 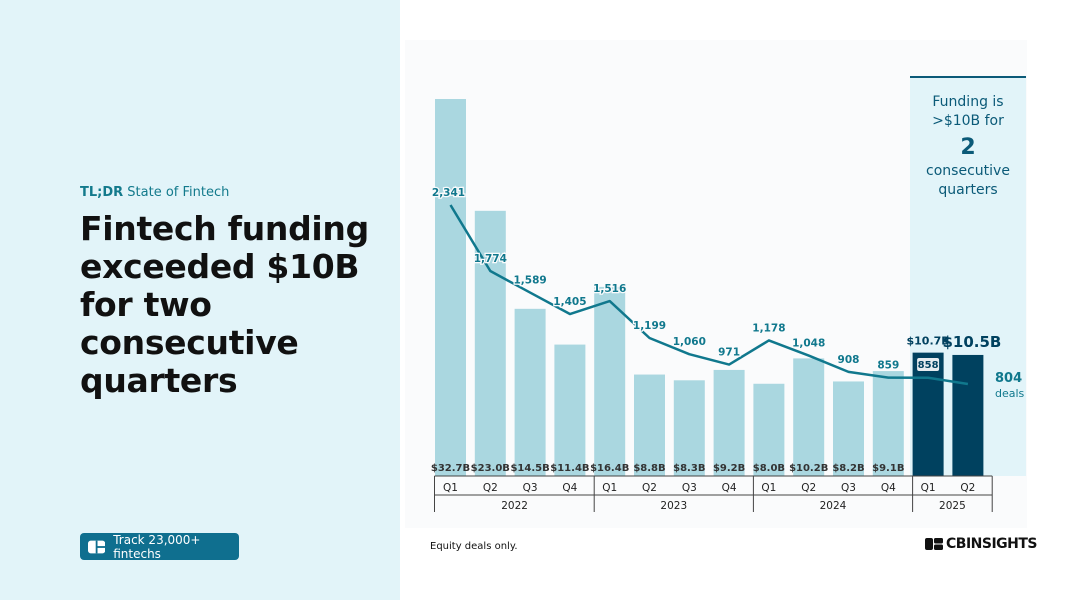 What do you see at coordinates (848, 468) in the screenshot?
I see `bar-value-label: $8.2B` at bounding box center [848, 468].